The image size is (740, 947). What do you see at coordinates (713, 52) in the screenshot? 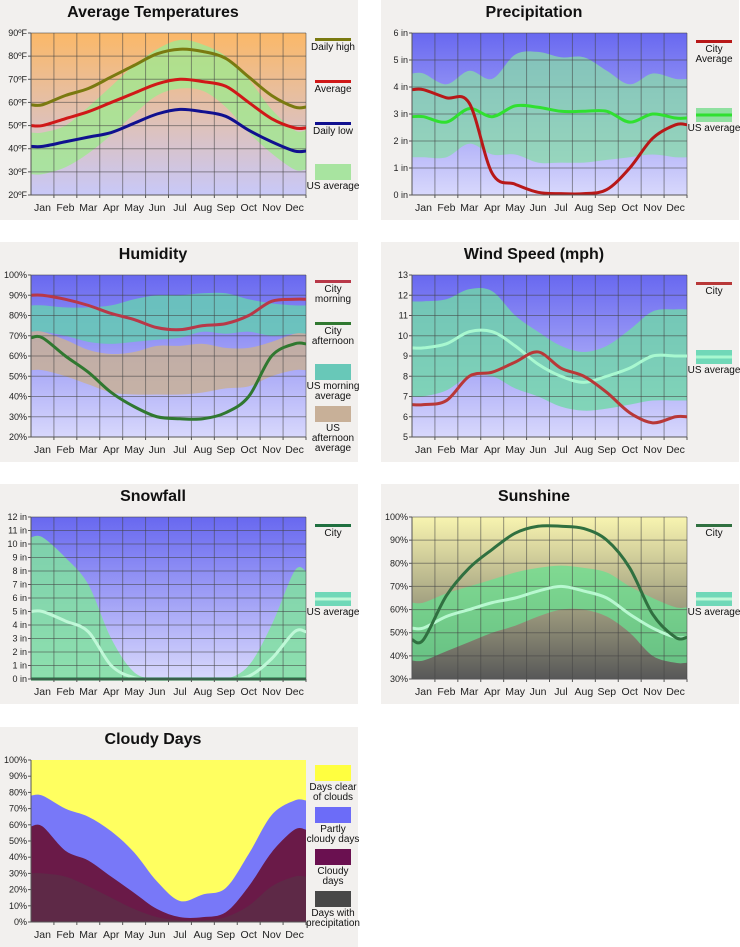
I see `legend-item: City Average` at bounding box center [713, 52].